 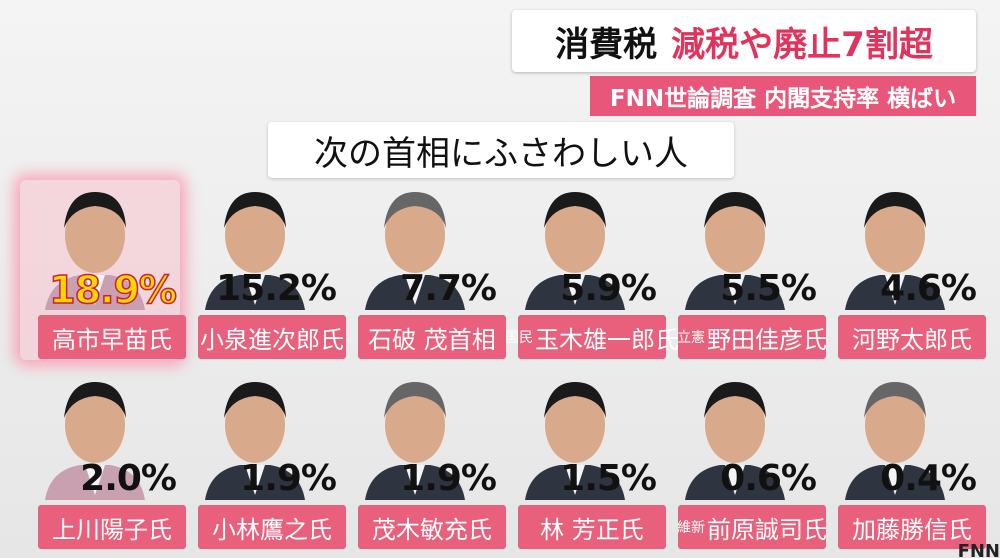 I want to click on candidate-card: 0.6% 維新 前原誠司氏, so click(x=743, y=460).